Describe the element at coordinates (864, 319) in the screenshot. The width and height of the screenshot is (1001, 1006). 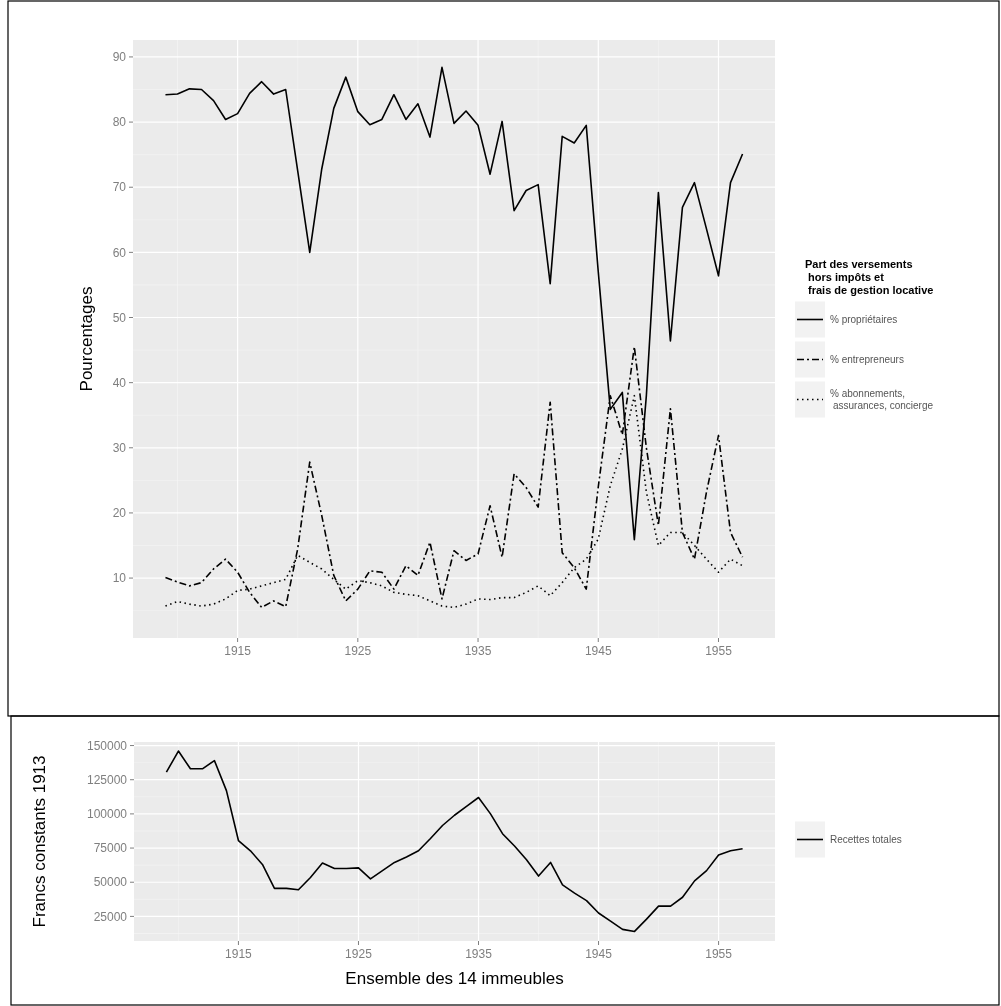
I see `legend-label: % propriétaires` at that location.